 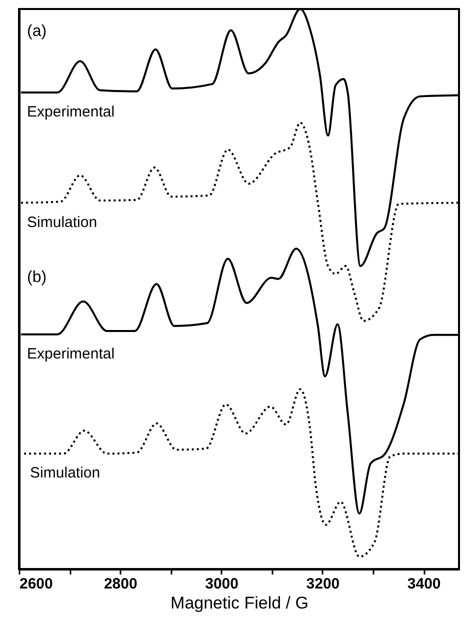 What do you see at coordinates (37, 277) in the screenshot?
I see `annotation: (b)` at bounding box center [37, 277].